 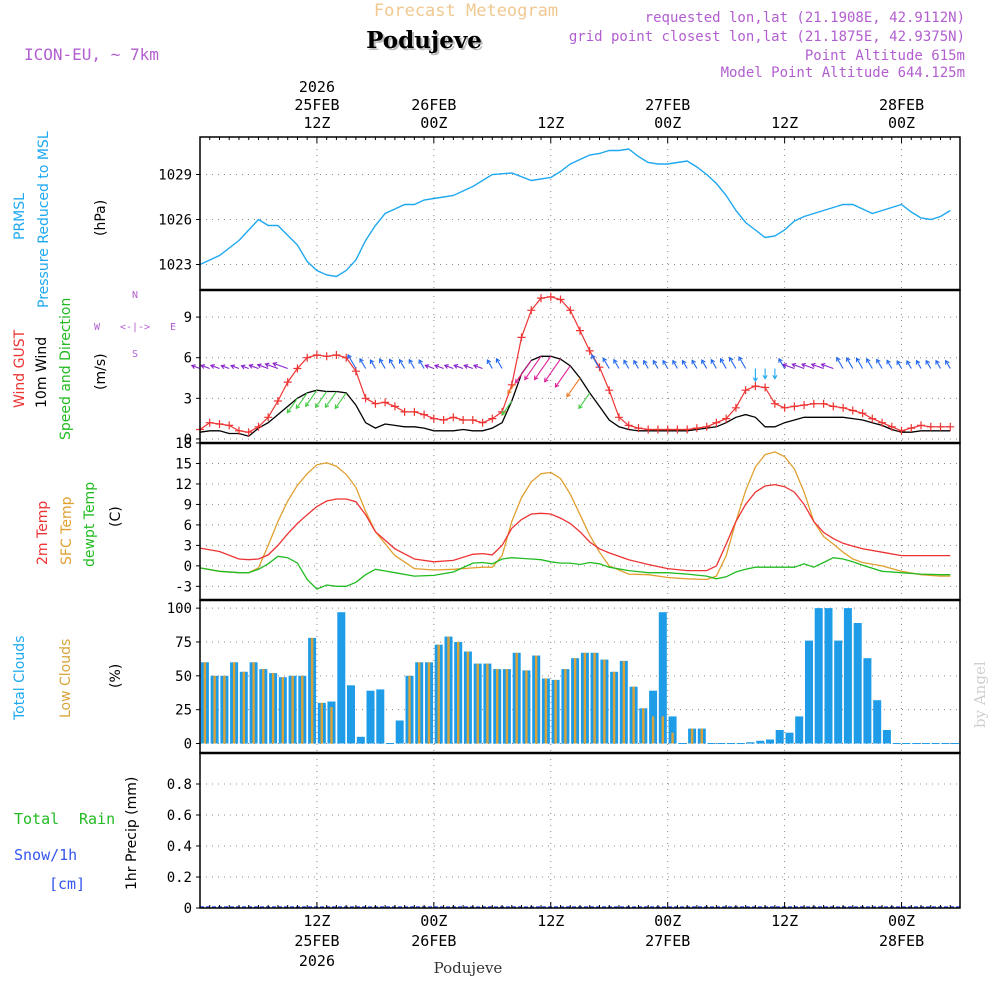 What do you see at coordinates (901, 105) in the screenshot?
I see `time-label-top: 28FEB` at bounding box center [901, 105].